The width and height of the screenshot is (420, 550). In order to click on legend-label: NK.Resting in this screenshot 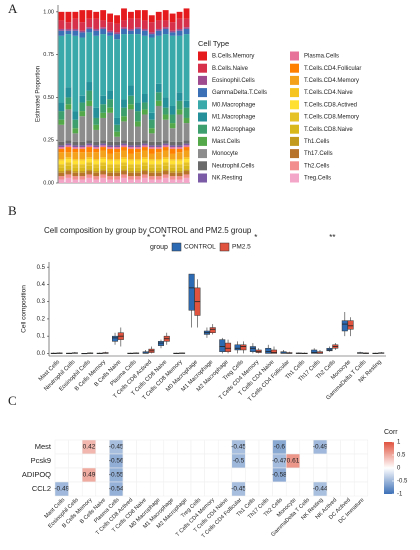, I will do `click(227, 179)`.